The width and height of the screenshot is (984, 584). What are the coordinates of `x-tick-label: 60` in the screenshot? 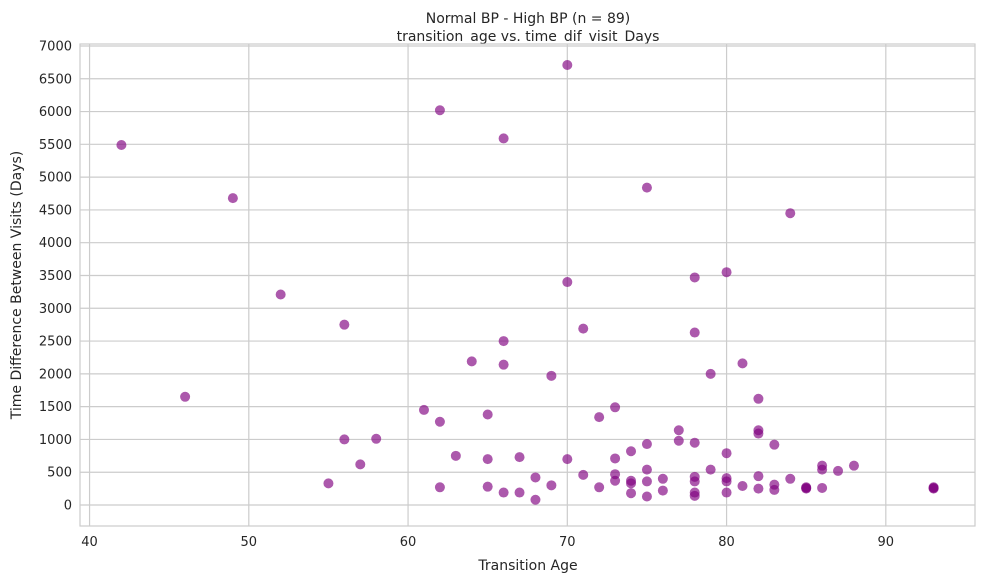 It's located at (408, 542).